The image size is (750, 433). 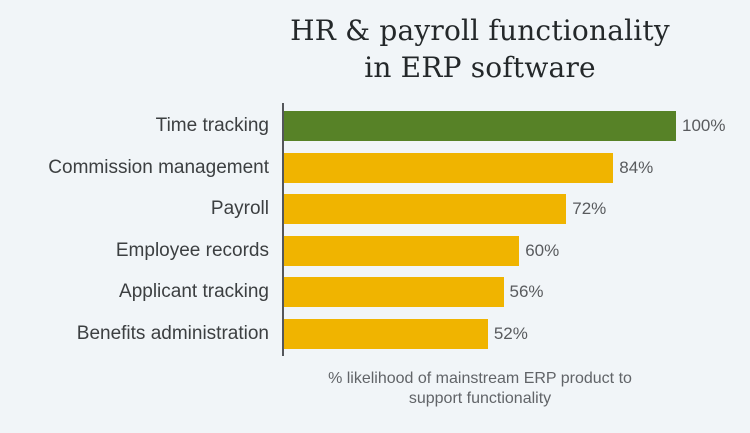 I want to click on value-label-applicant-tracking: 56%, so click(x=526, y=291).